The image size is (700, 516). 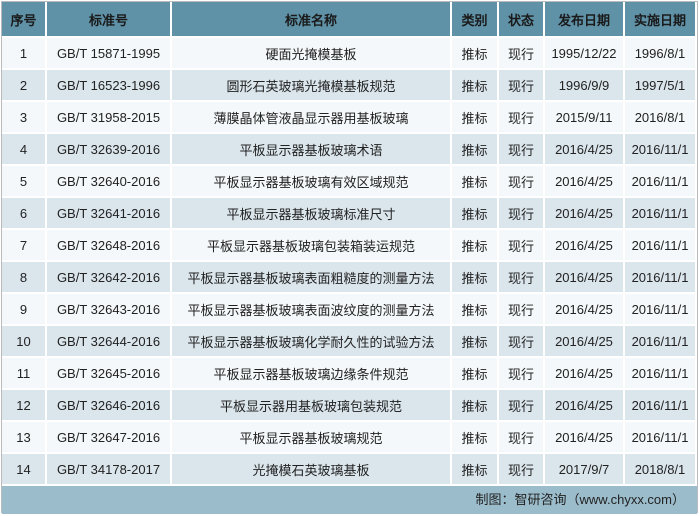 I want to click on cell-seq: 9, so click(x=24, y=308).